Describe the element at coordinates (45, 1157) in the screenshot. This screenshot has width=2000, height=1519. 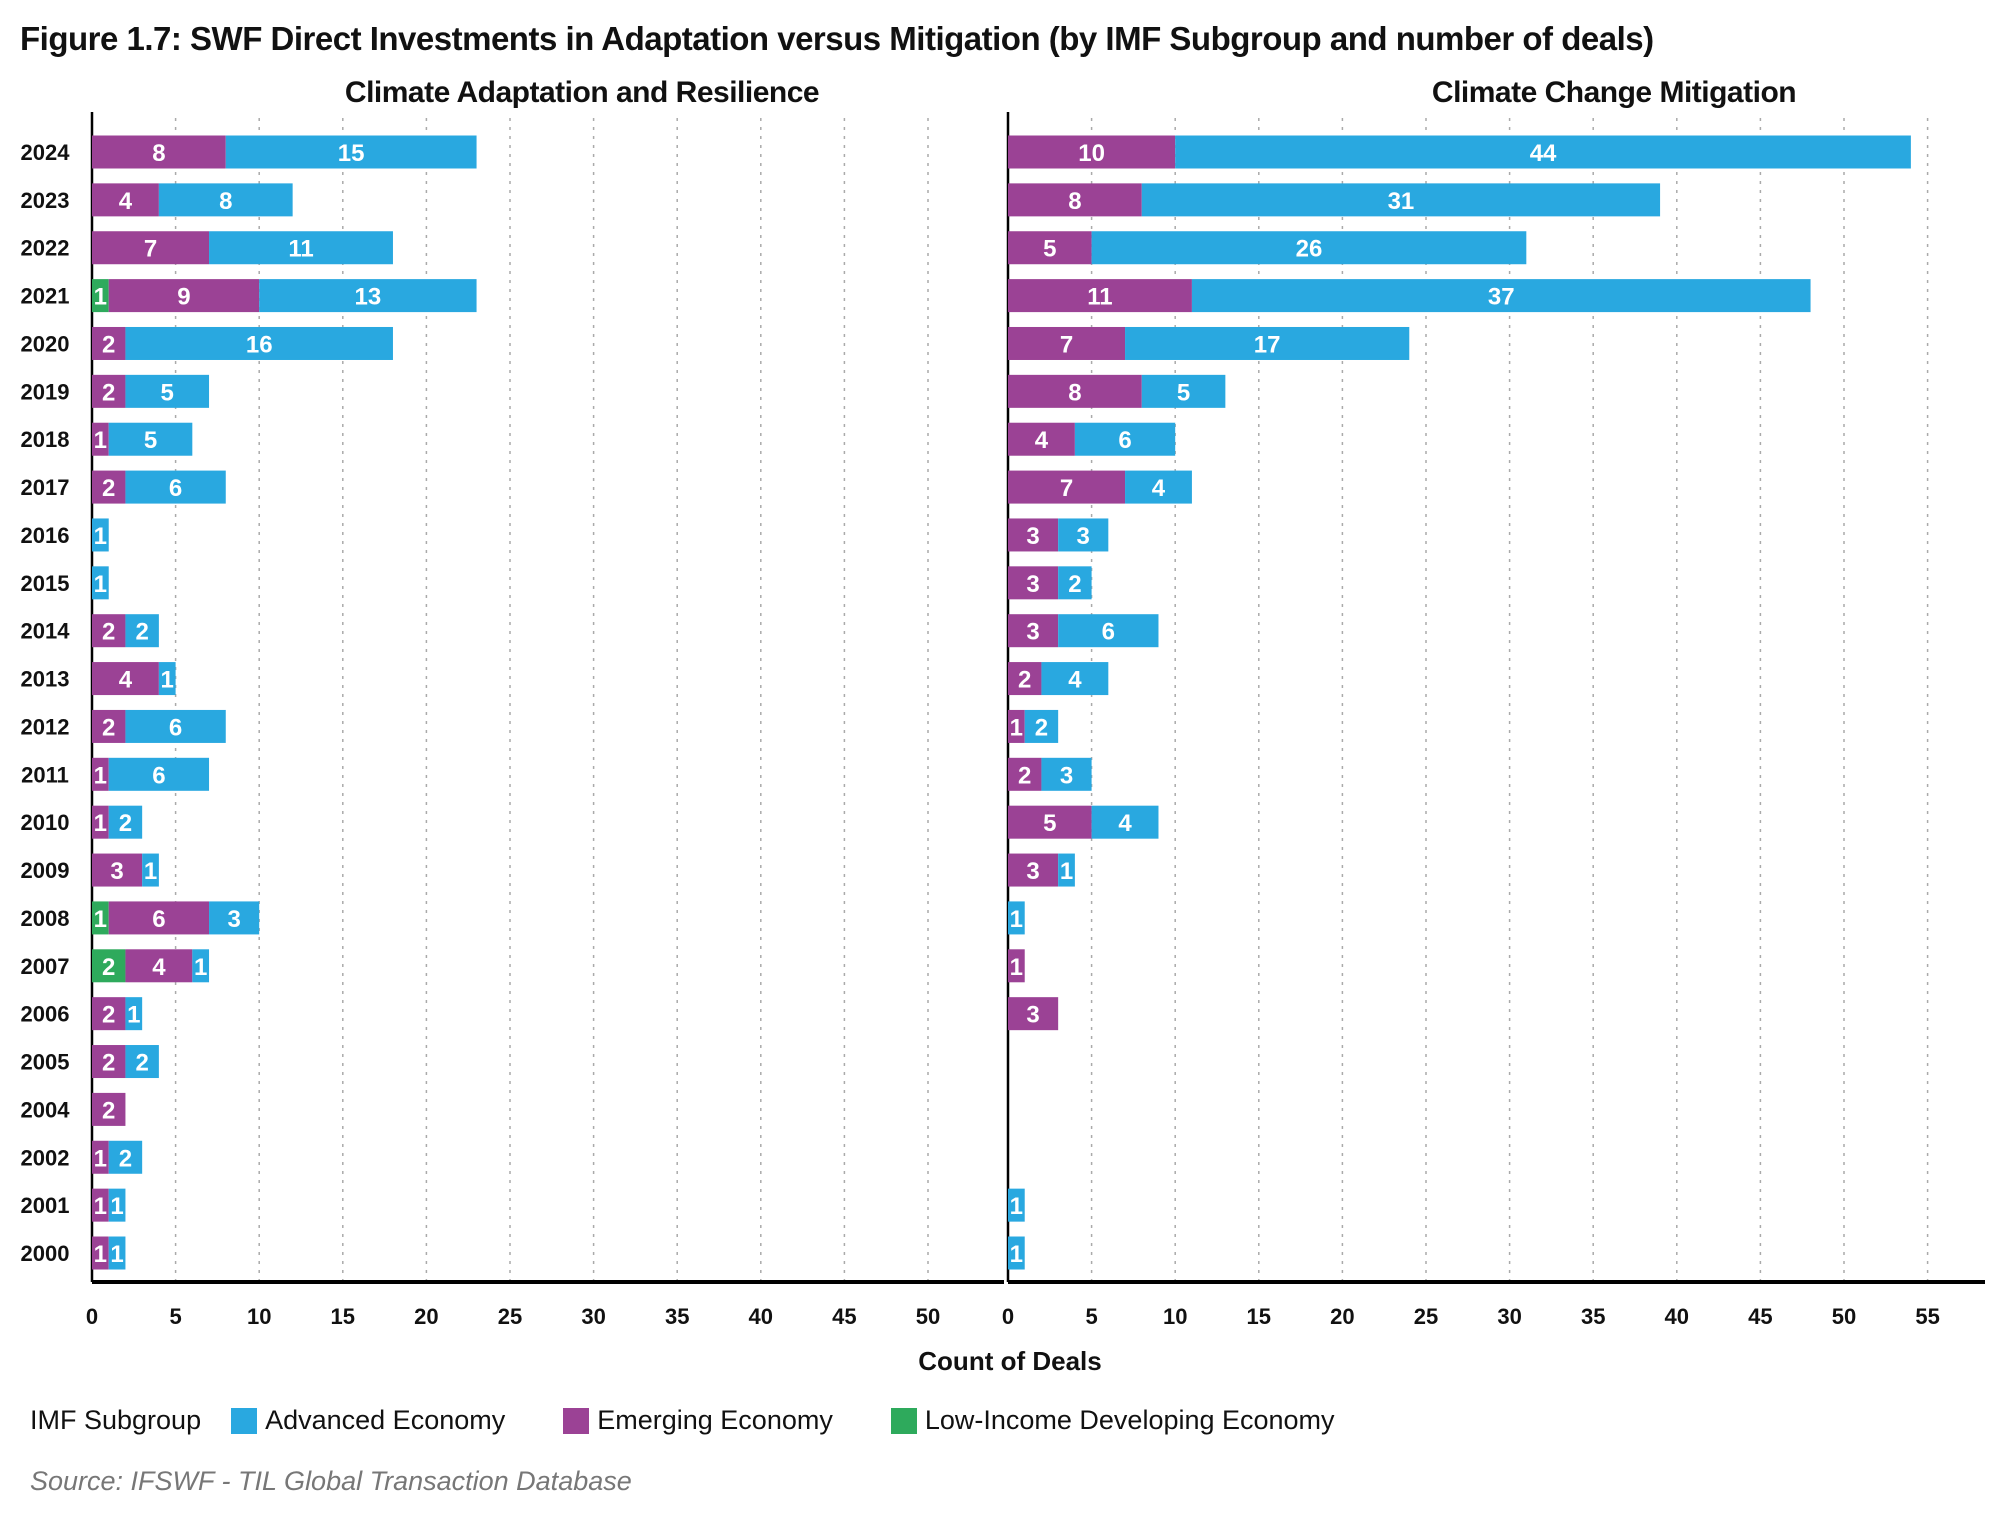
I see `y-tick-label: 2002` at that location.